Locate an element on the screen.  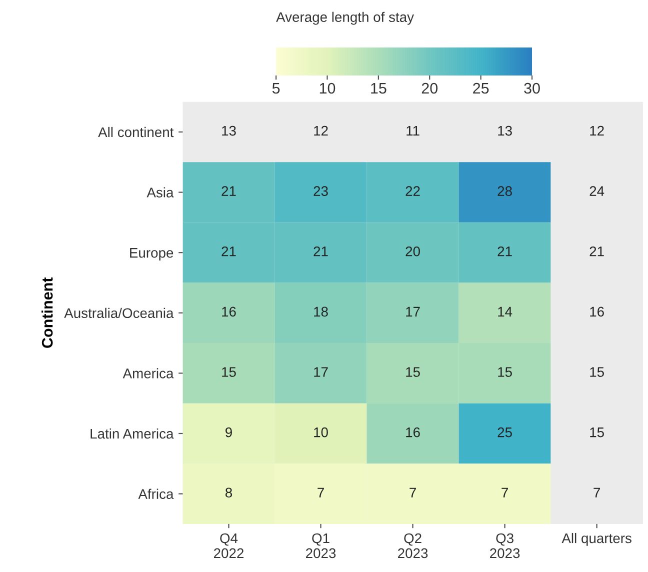
text: 11 is located at coordinates (413, 131).